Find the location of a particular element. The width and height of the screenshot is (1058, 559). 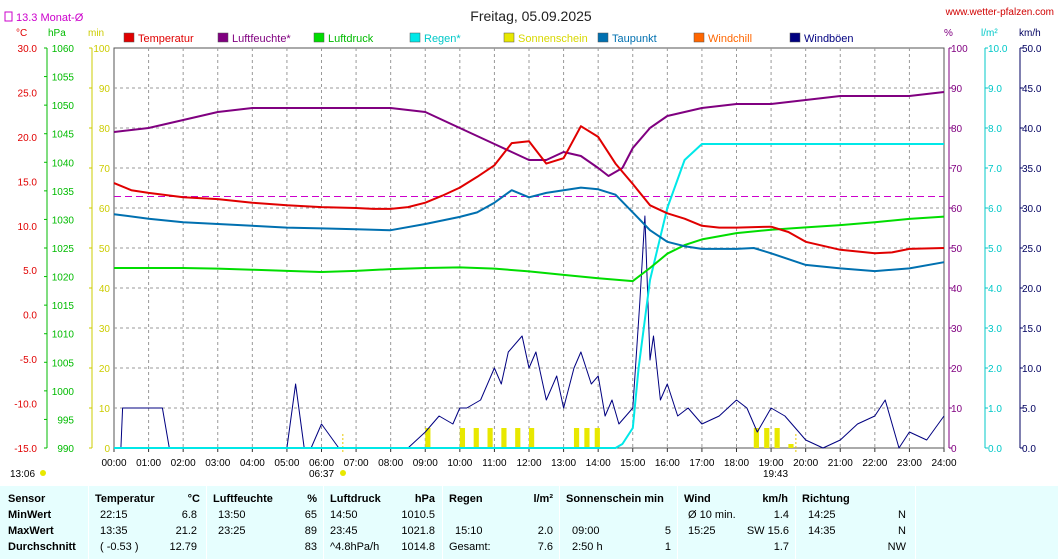

sunshine-value: 5 is located at coordinates (667, 531).